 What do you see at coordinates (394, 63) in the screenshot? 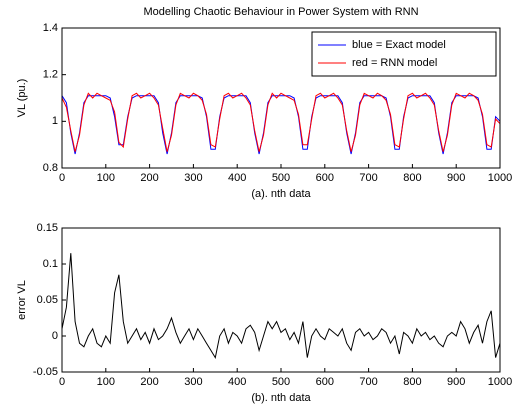
I see `legend-label: red = RNN model` at bounding box center [394, 63].